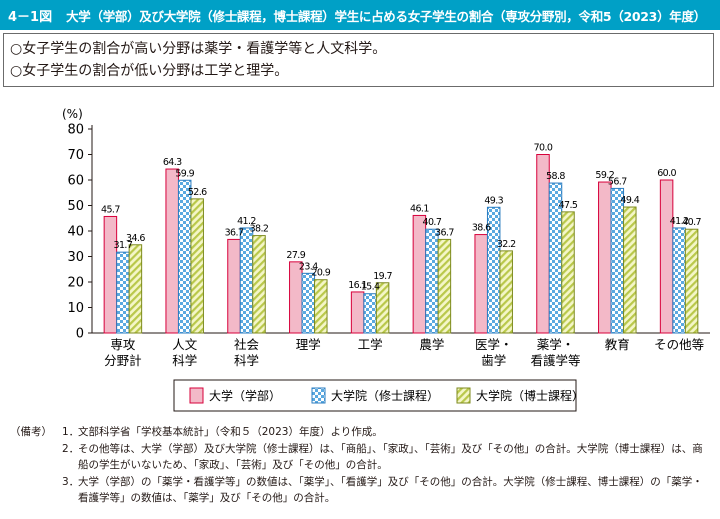  What do you see at coordinates (370, 287) in the screenshot?
I see `data-label: 15.4` at bounding box center [370, 287].